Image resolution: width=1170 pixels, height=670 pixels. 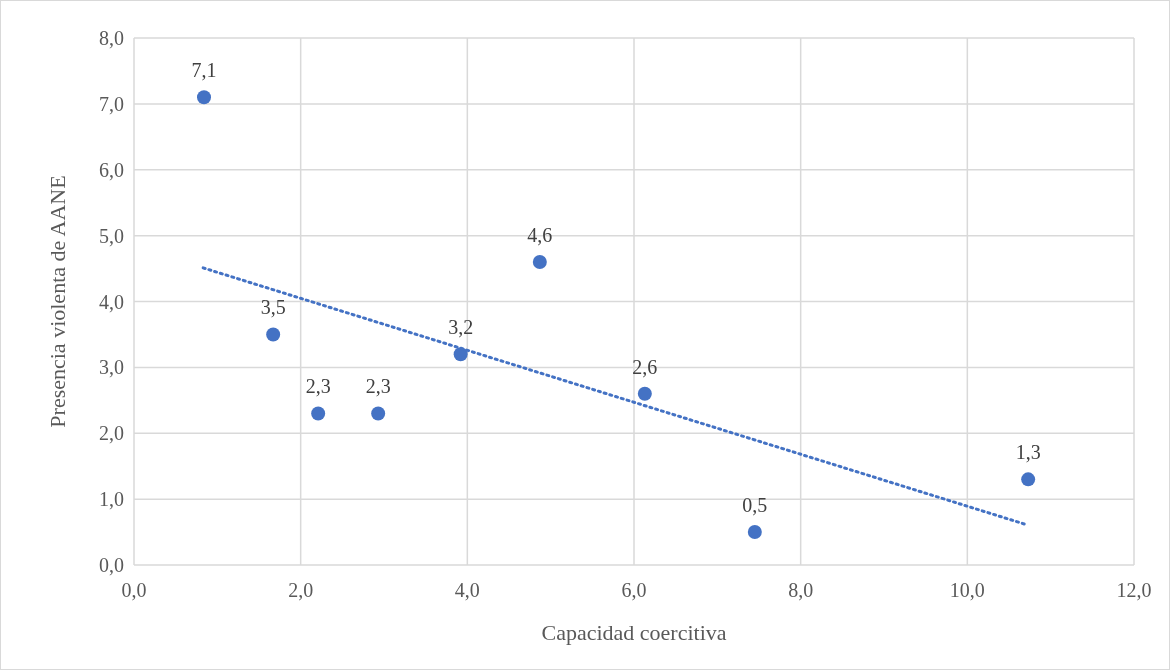 I want to click on x-tick-label: 4,0, so click(x=467, y=590).